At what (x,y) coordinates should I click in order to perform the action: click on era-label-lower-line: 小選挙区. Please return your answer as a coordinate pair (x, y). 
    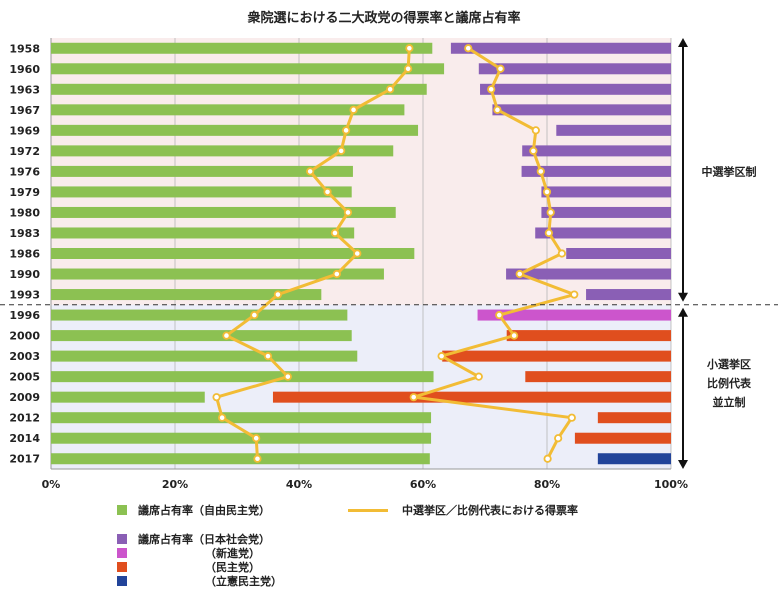
    Looking at the image, I should click on (728, 364).